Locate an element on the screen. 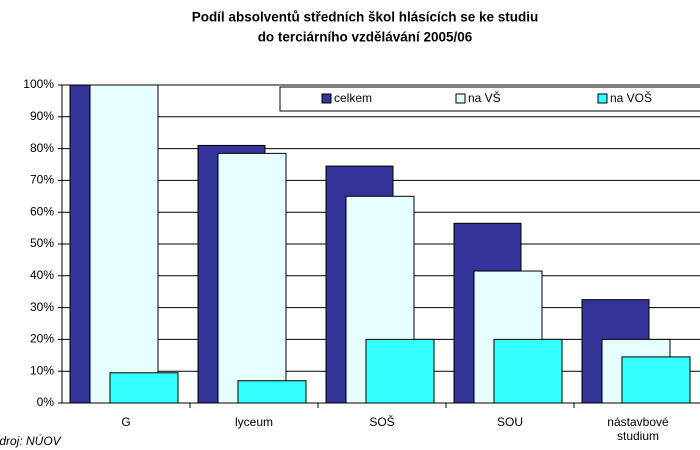  y-tick-label: 100% is located at coordinates (38, 84).